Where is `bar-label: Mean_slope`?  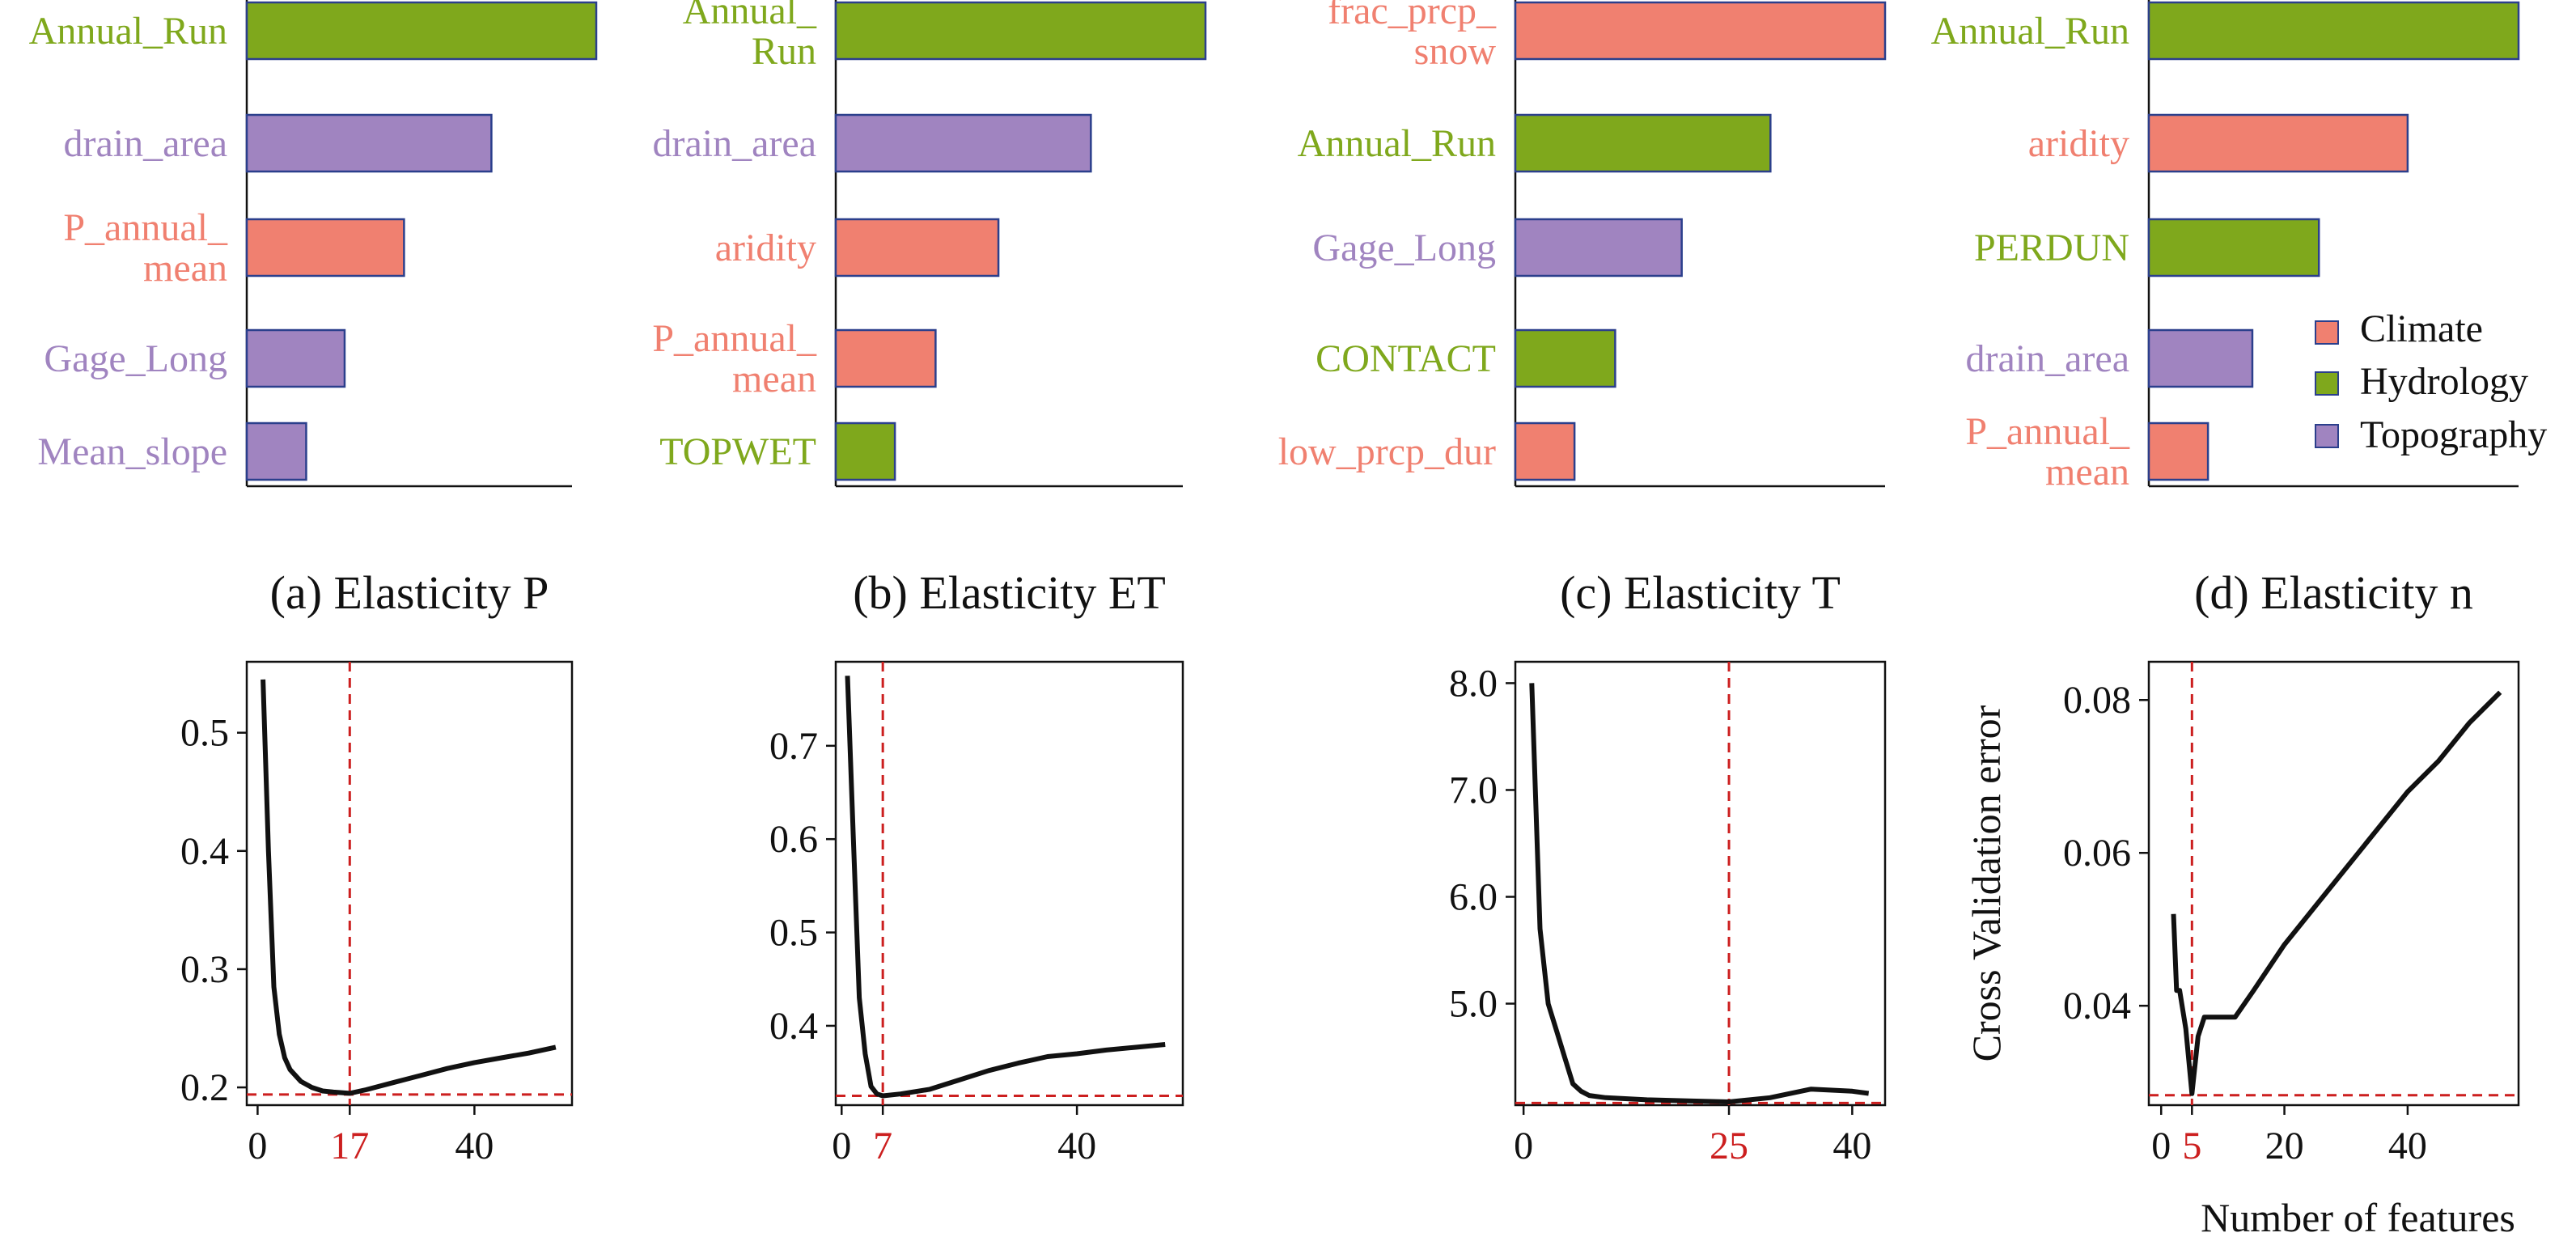 bar-label: Mean_slope is located at coordinates (132, 451).